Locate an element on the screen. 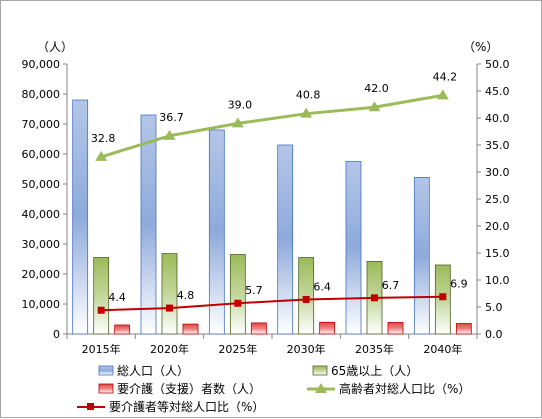 This screenshot has height=419, width=542. elderly-ratio-label: 32.8 is located at coordinates (103, 138).